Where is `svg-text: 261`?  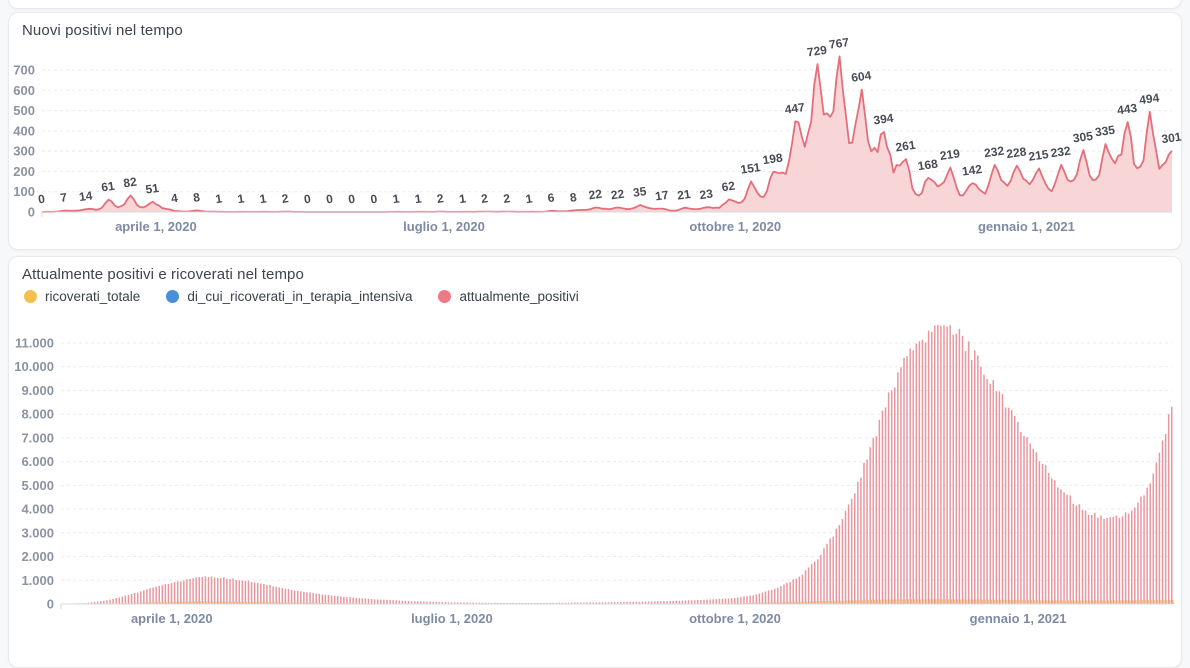
svg-text: 261 is located at coordinates (906, 146).